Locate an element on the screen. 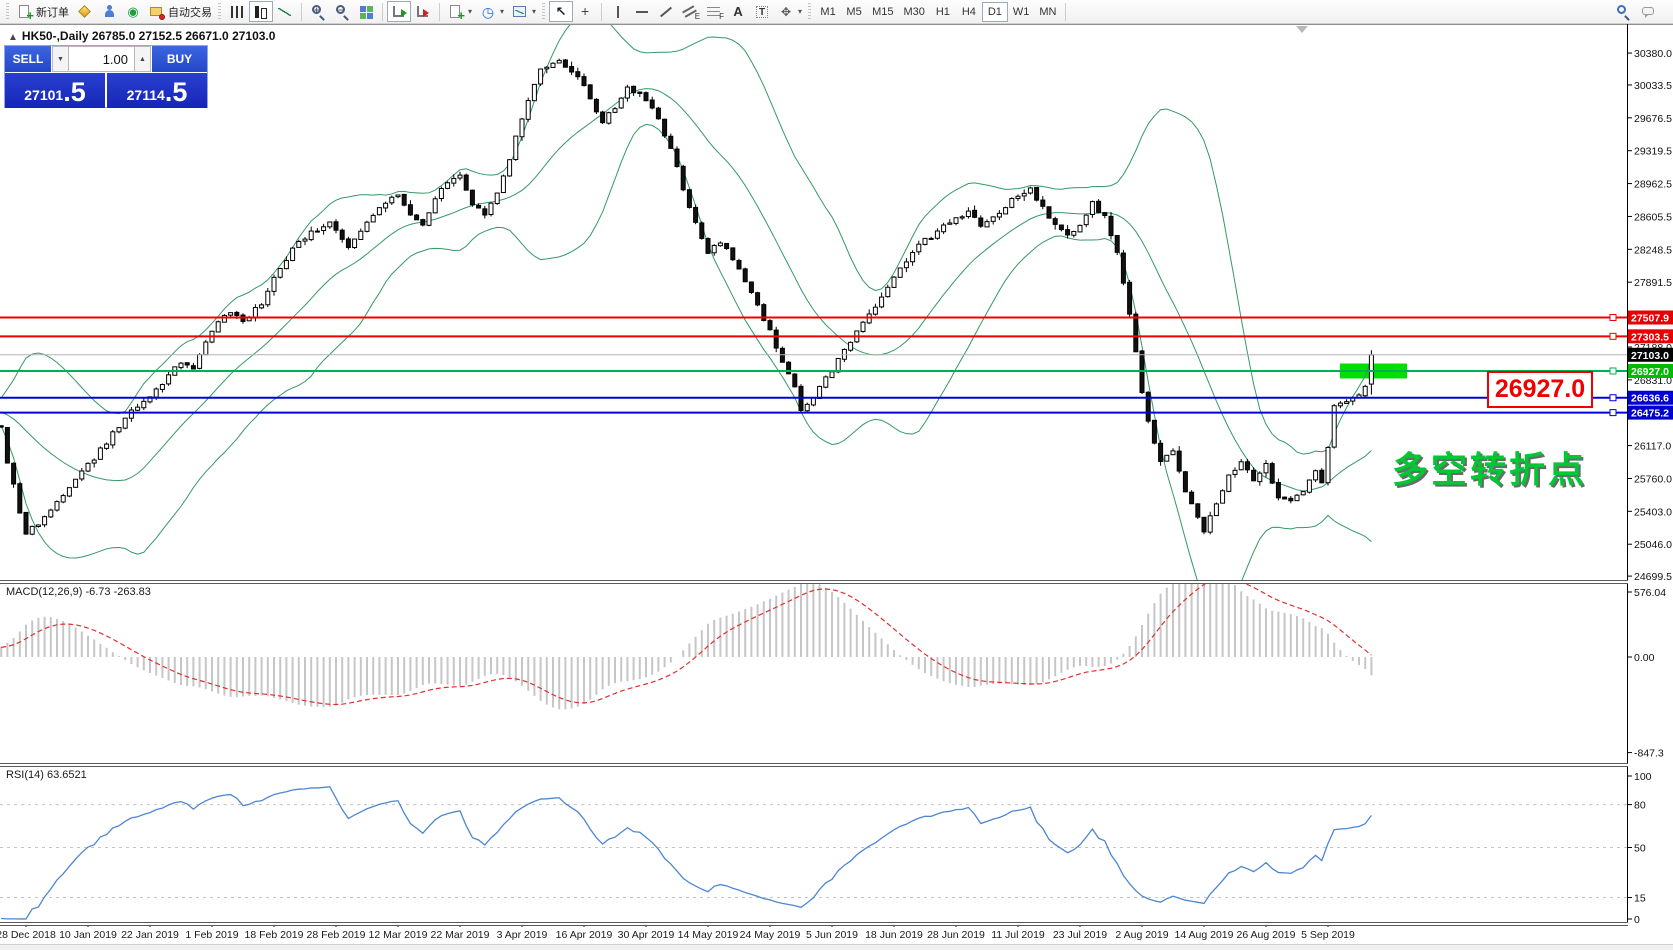 The width and height of the screenshot is (1673, 950). date-tick-label: 26 Aug 2019 is located at coordinates (1266, 935).